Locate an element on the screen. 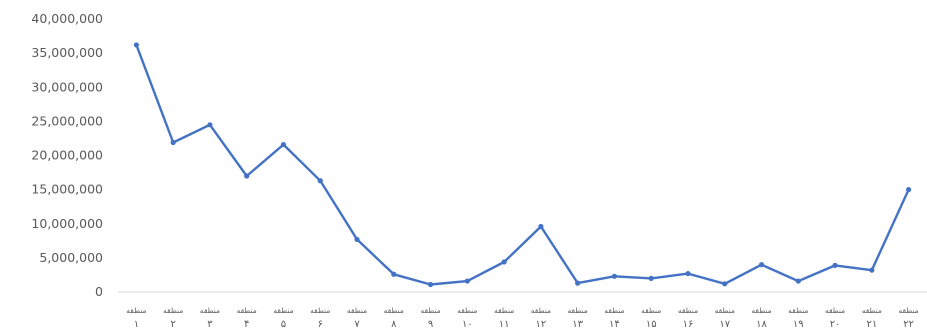 This screenshot has height=331, width=927. y-tick-label: 25,000,000 is located at coordinates (67, 120).